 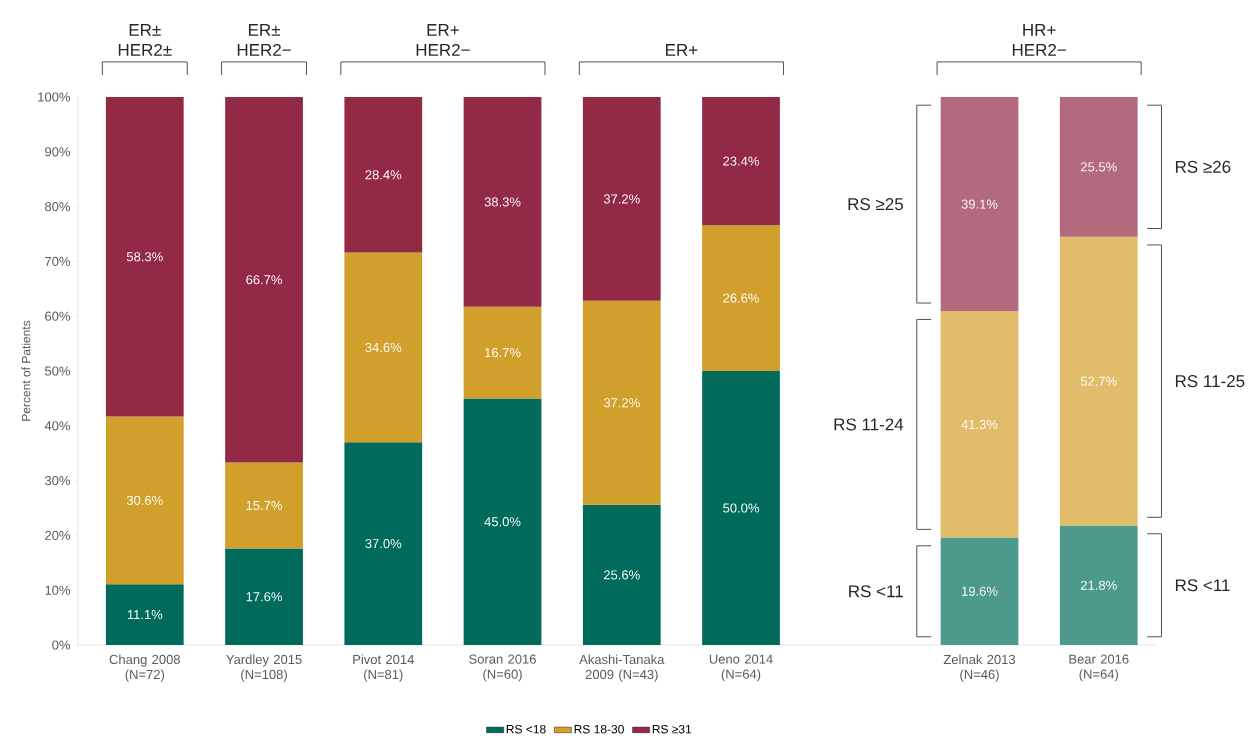 What do you see at coordinates (1202, 585) in the screenshot?
I see `text: RS <11` at bounding box center [1202, 585].